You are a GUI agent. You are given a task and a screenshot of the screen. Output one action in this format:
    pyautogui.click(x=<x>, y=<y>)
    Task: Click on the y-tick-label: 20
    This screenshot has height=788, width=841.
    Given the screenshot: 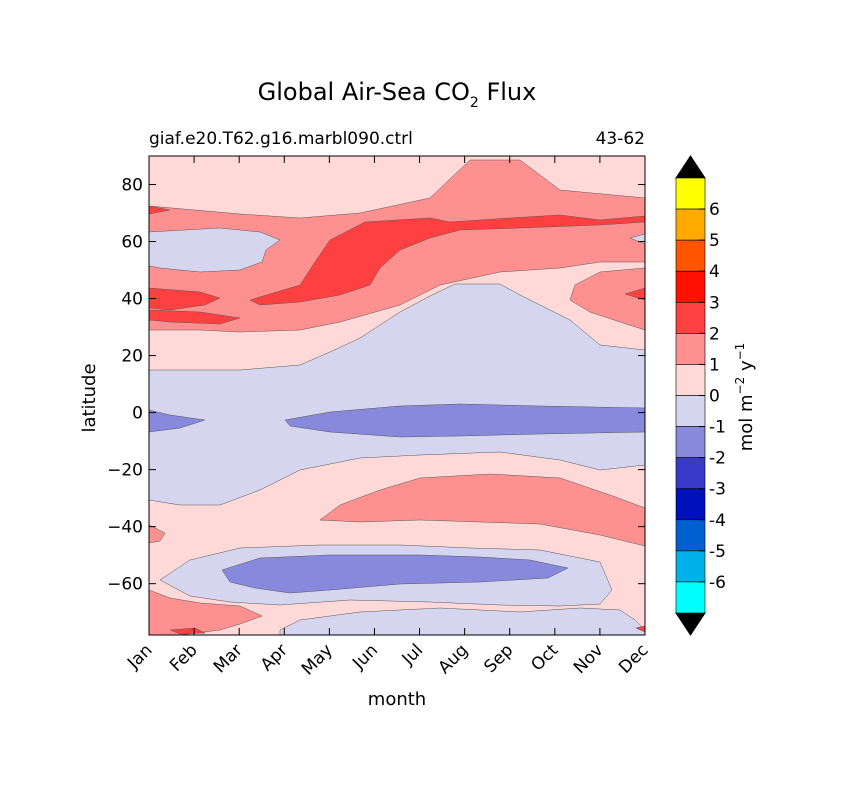 What is the action you would take?
    pyautogui.click(x=132, y=357)
    